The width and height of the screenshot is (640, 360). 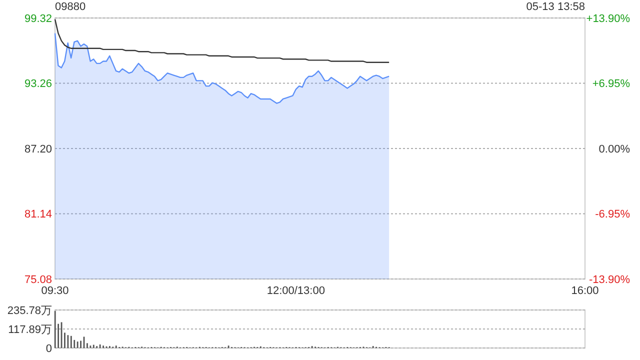 What do you see at coordinates (38, 18) in the screenshot?
I see `y-tick-label: 99.32` at bounding box center [38, 18].